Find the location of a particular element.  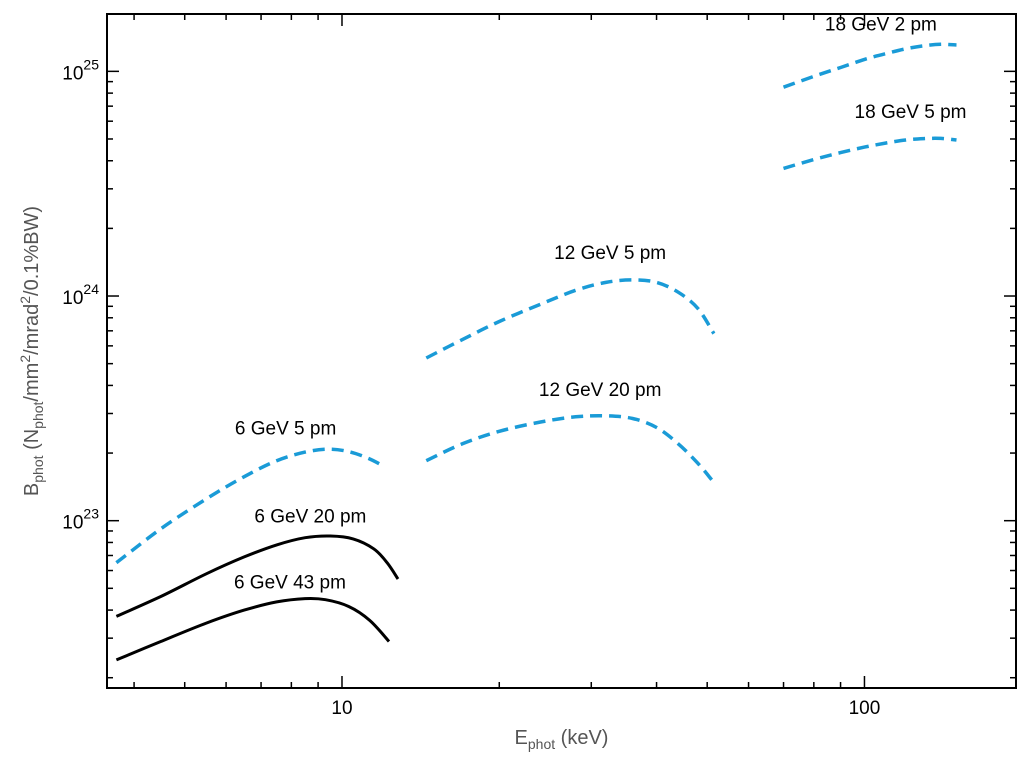

series-annotation: 12 GeV 20 pm is located at coordinates (600, 390).